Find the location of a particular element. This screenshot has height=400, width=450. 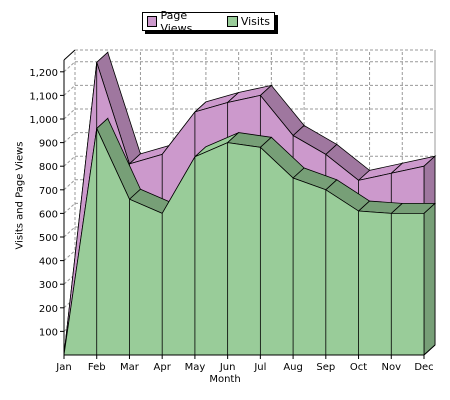

legend-item-visits: Visits is located at coordinates (248, 21).